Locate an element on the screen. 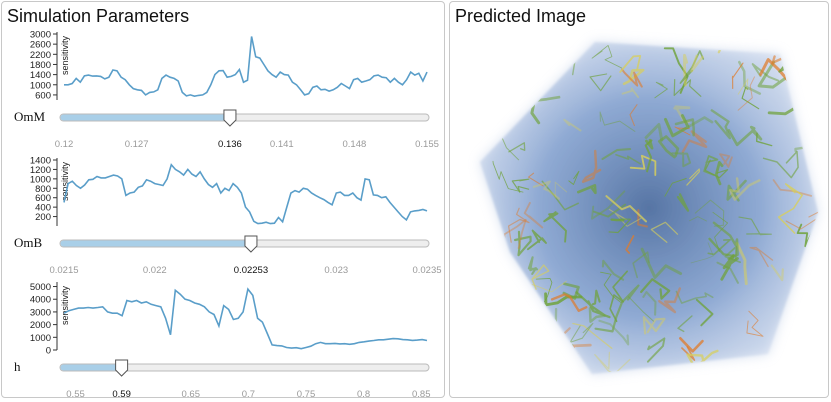 This screenshot has width=831, height=402. x-tick-label: 0.7 is located at coordinates (248, 394).